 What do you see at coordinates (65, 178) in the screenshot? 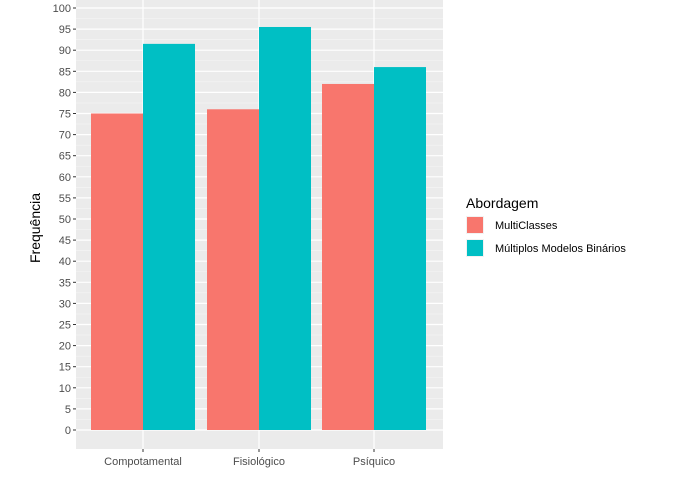
I see `y-tick-label: 60` at bounding box center [65, 178].